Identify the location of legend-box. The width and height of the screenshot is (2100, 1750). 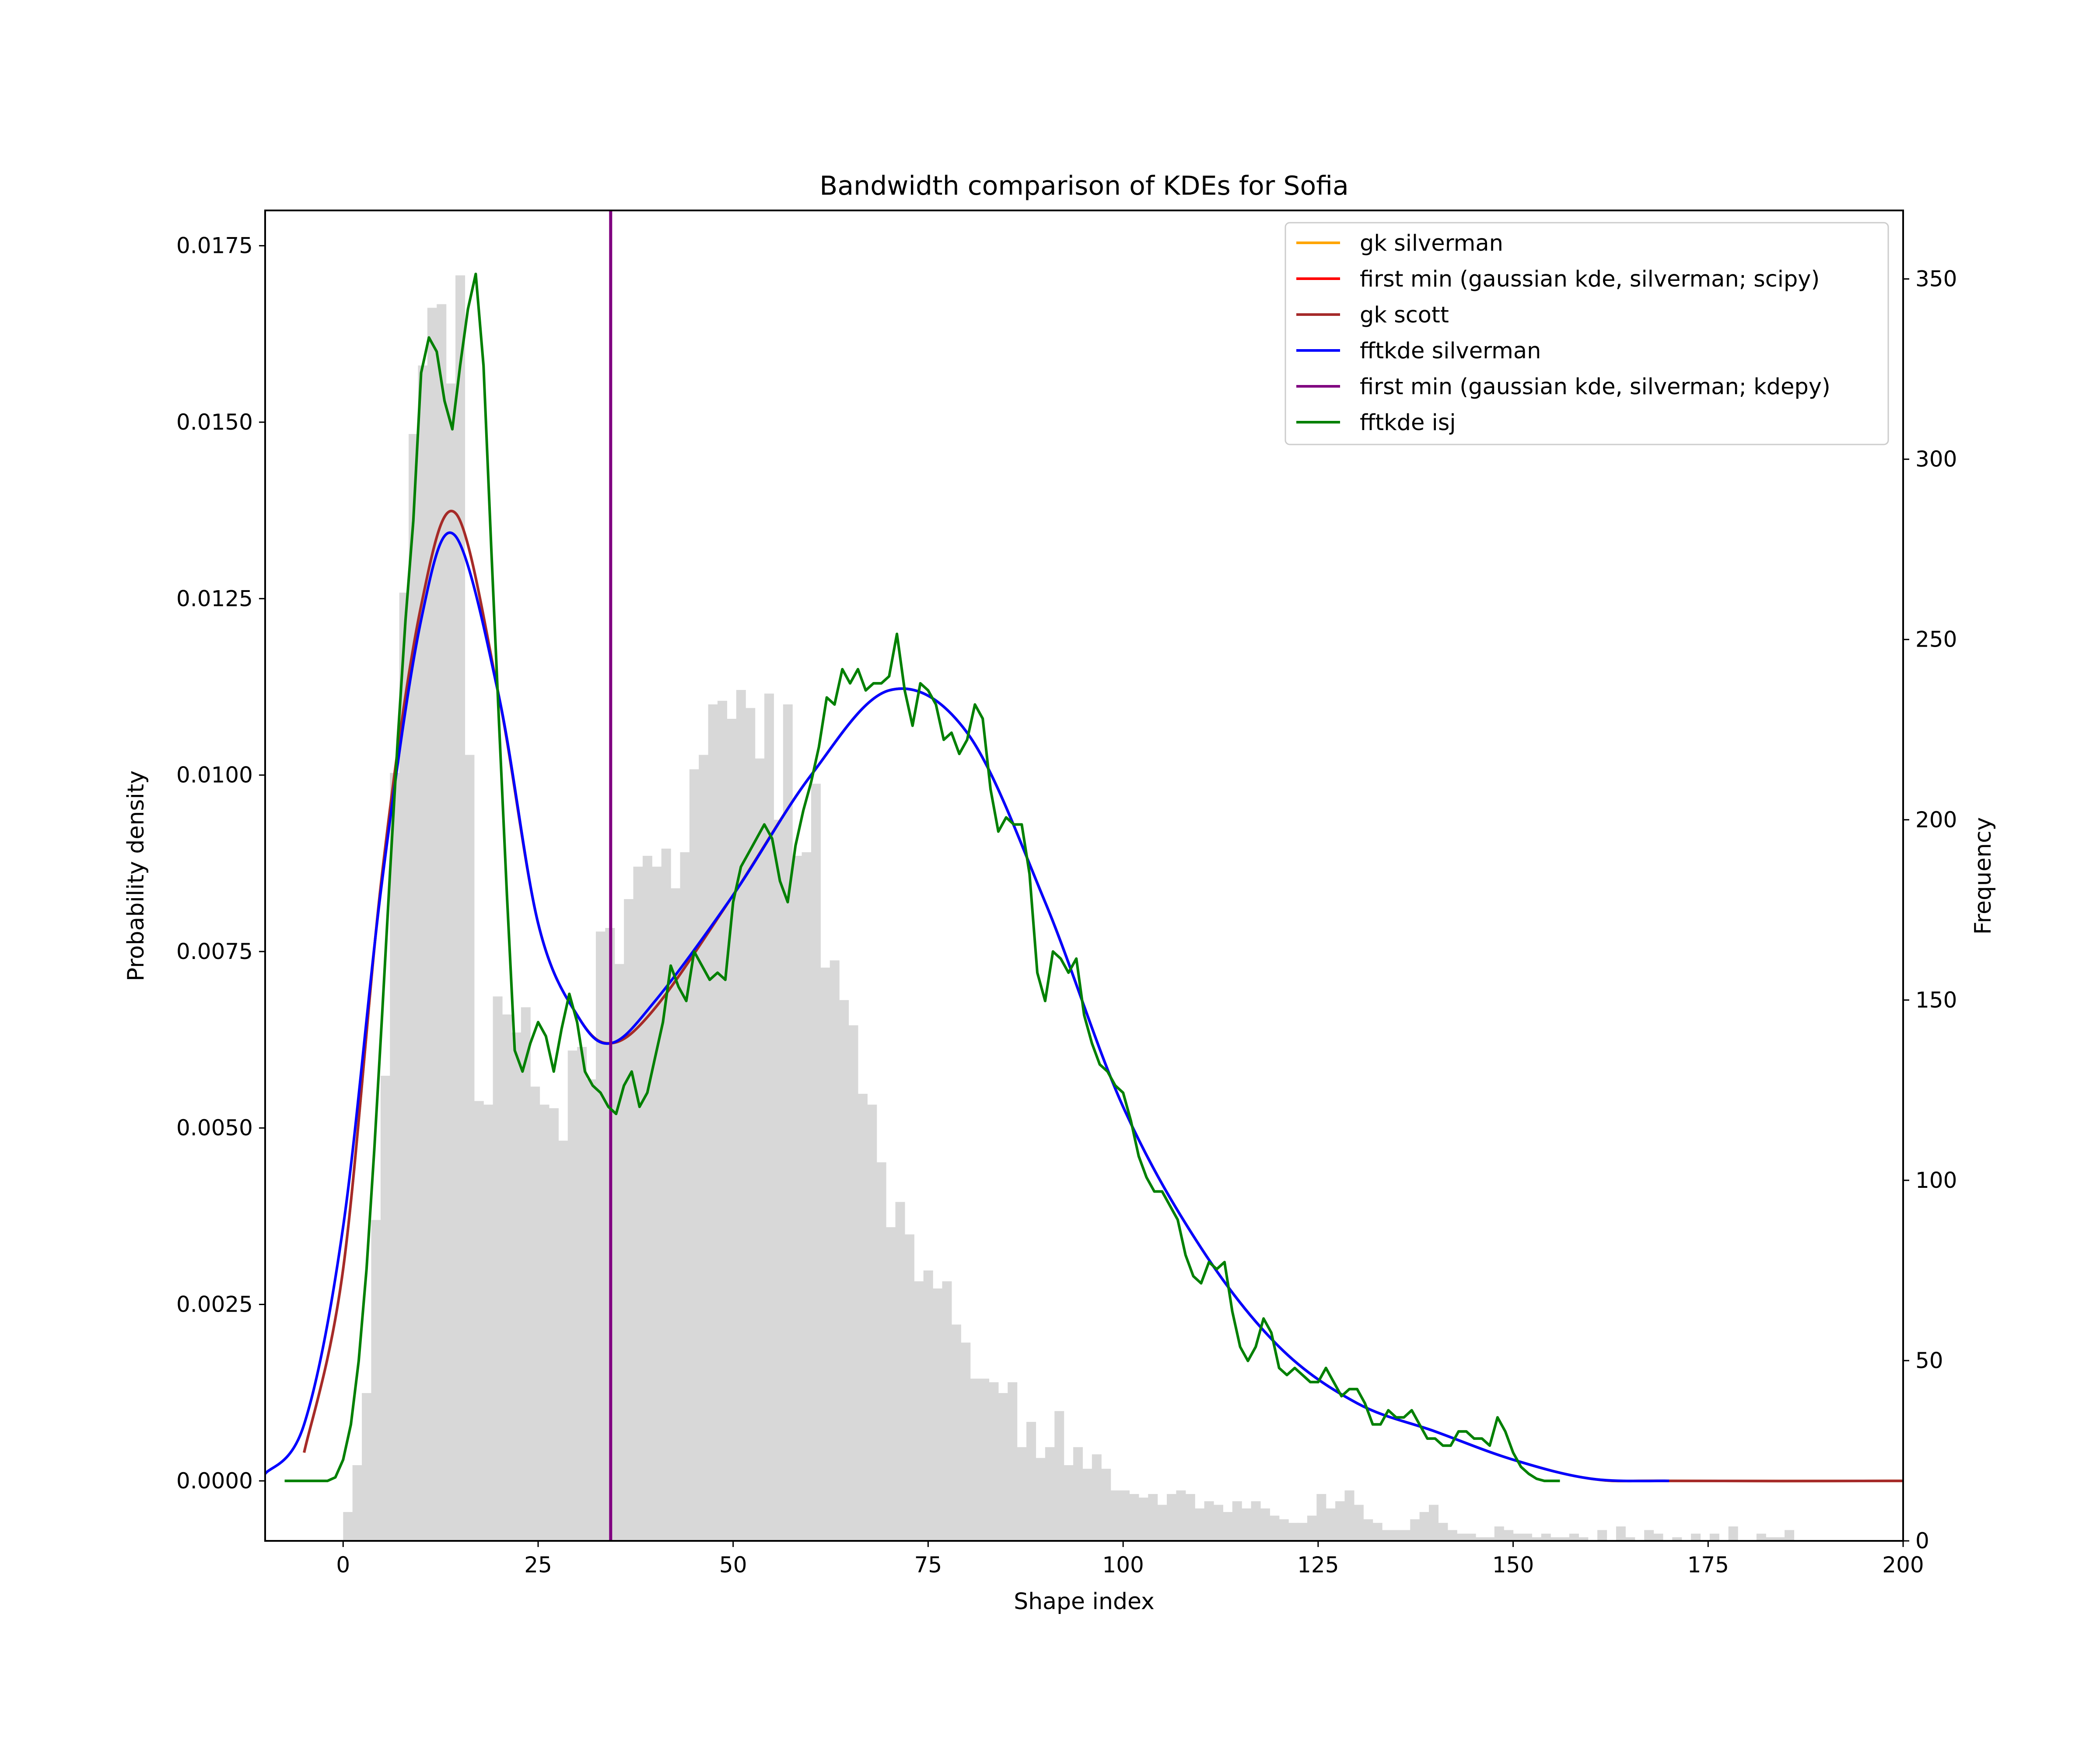
(1586, 333).